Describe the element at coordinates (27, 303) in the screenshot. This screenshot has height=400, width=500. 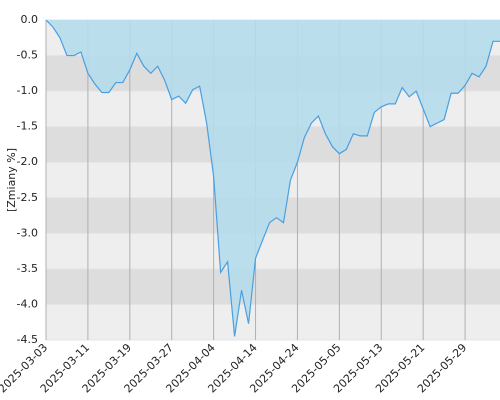
I see `y-tick-label: -4.0` at that location.